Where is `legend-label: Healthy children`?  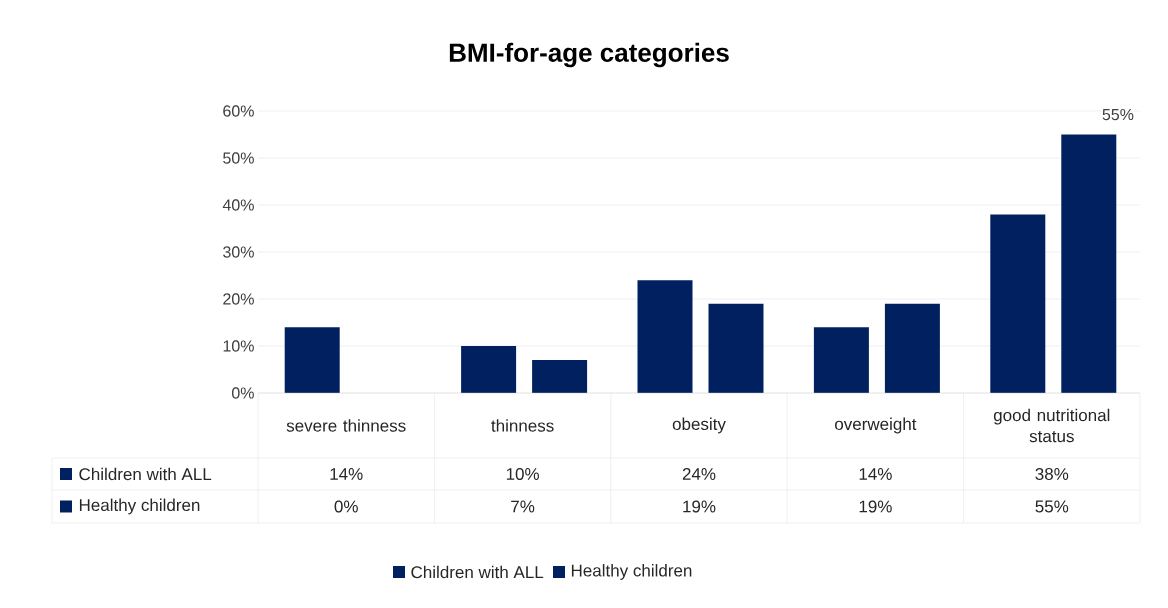
legend-label: Healthy children is located at coordinates (631, 572).